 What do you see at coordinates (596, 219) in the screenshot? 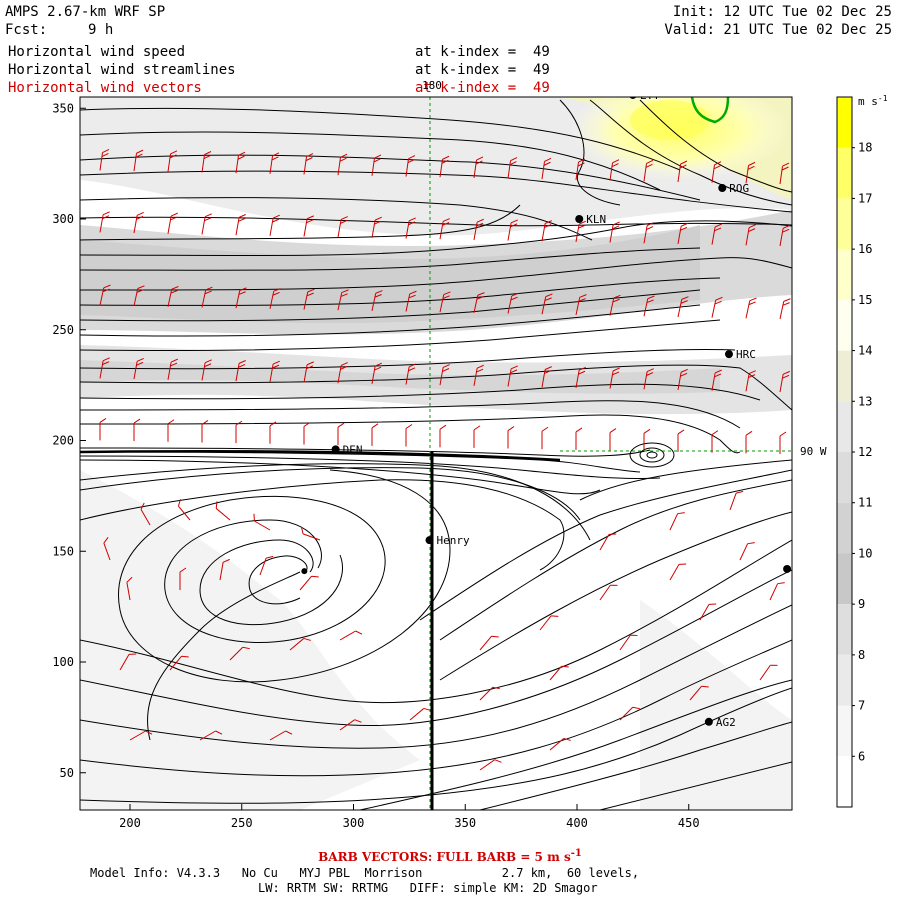
I see `station-label: KLN` at bounding box center [596, 219].